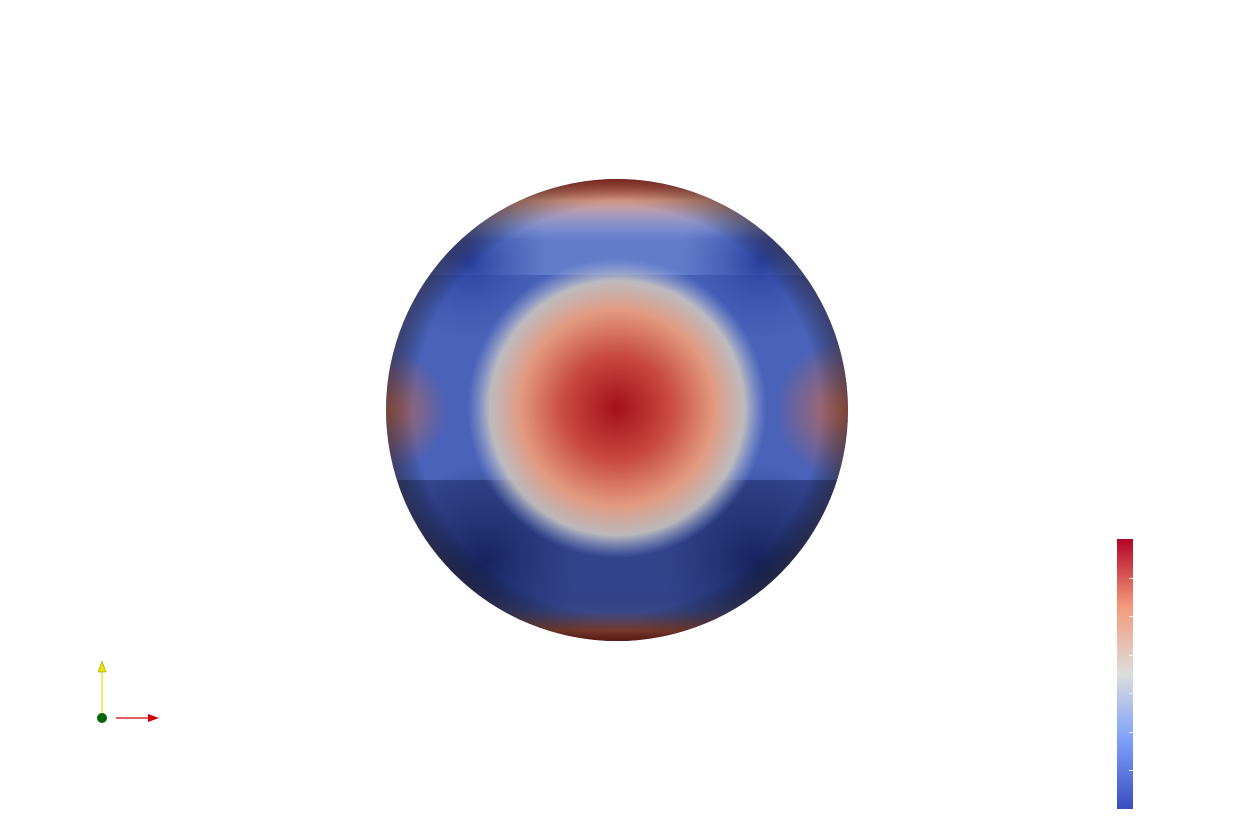  I want to click on orientation-axes, so click(128, 691).